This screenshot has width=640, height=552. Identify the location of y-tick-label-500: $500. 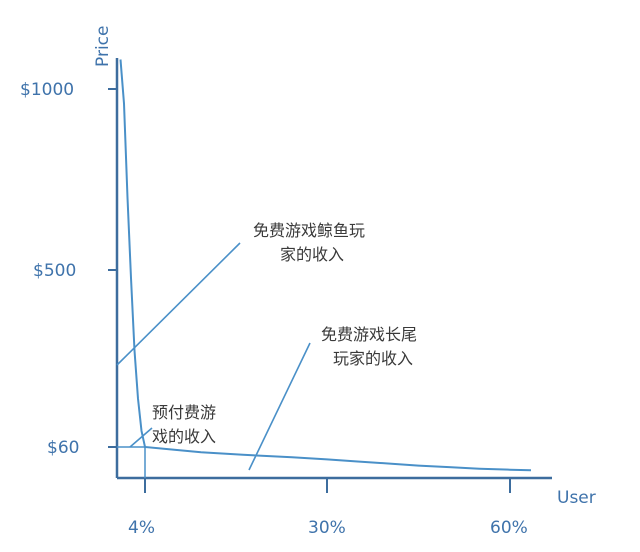
(54, 271).